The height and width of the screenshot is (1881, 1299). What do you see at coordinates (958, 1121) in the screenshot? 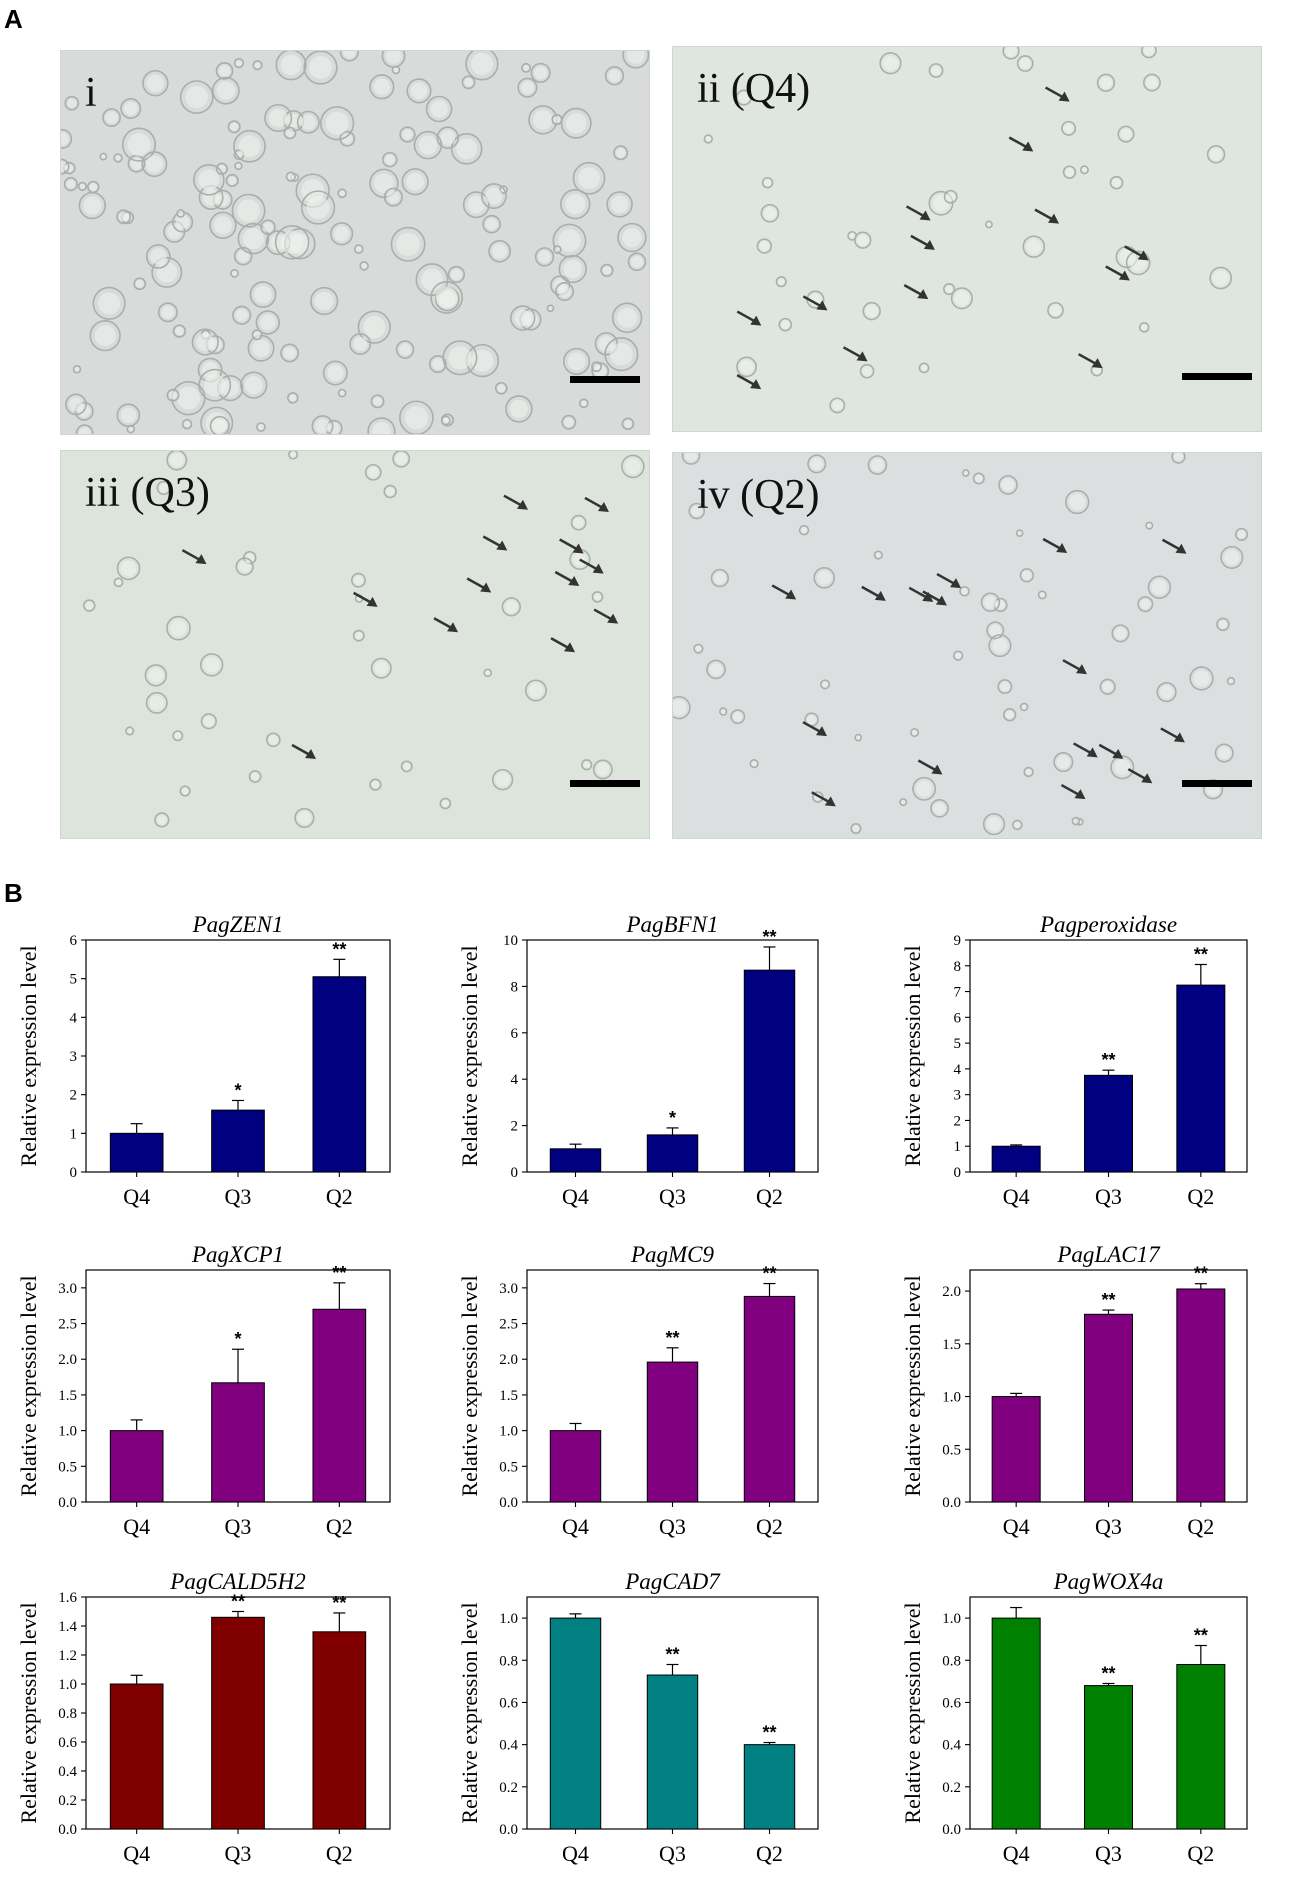
I see `y-tick-label: 2` at bounding box center [958, 1121].